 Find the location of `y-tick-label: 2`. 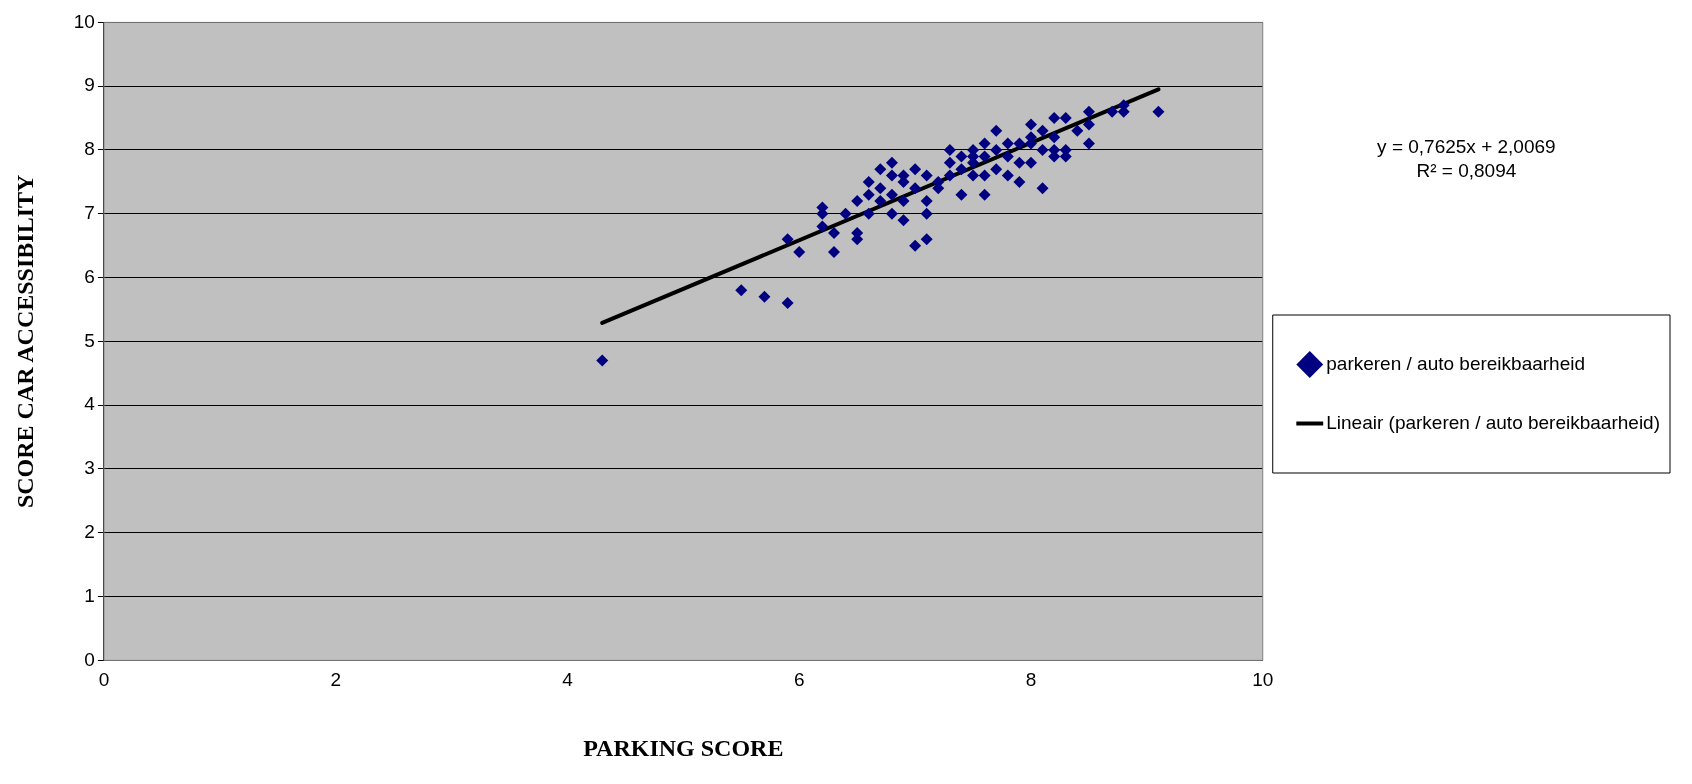

y-tick-label: 2 is located at coordinates (89, 532).